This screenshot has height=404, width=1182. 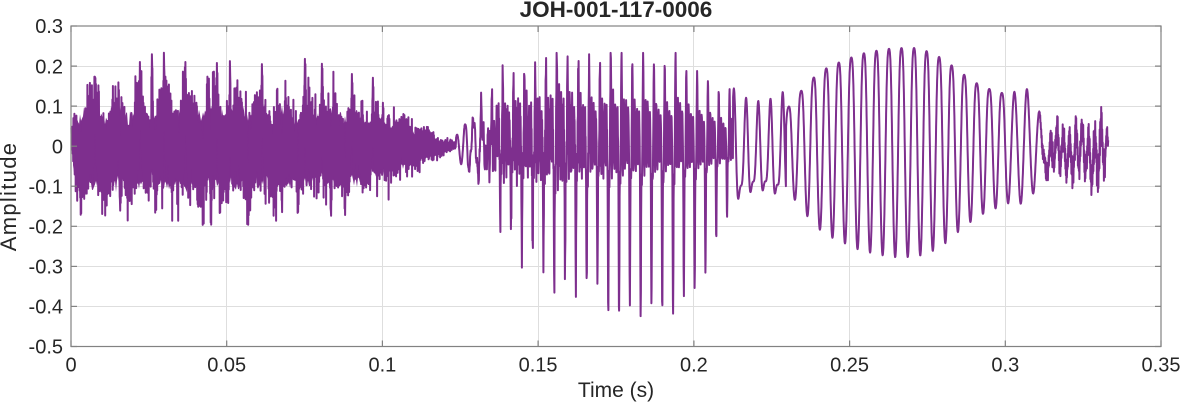 I want to click on svg-text: 0.15, so click(x=538, y=366).